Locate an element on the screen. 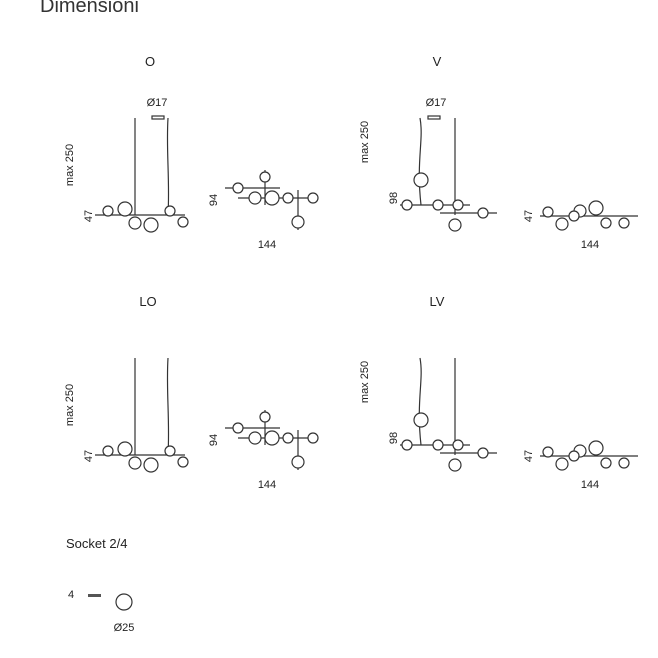 Image resolution: width=658 pixels, height=658 pixels. panel-label: LO is located at coordinates (147, 301).